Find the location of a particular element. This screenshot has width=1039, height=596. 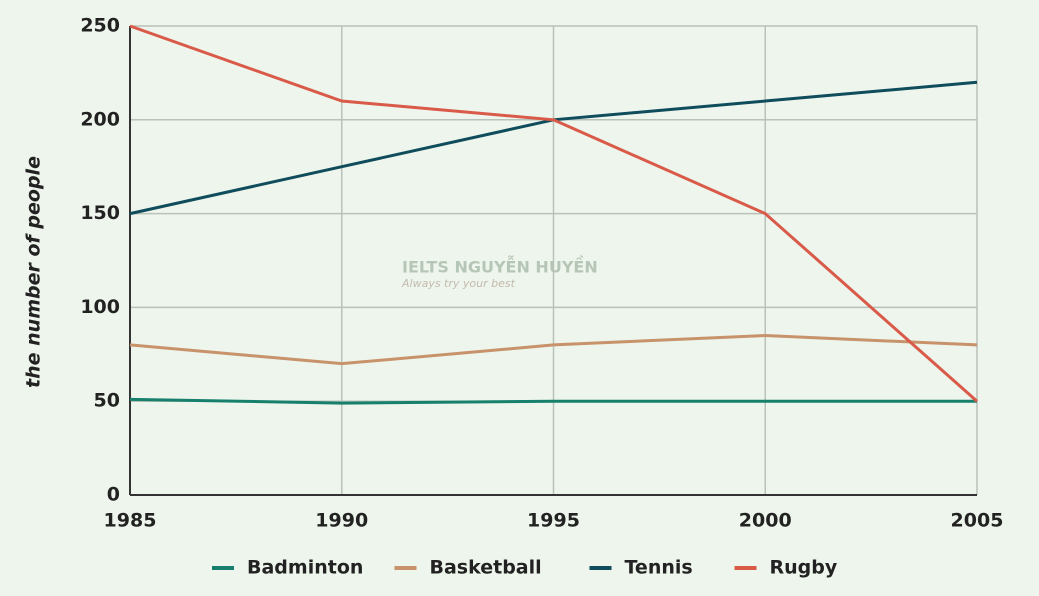

y-tick-label: 100 is located at coordinates (100, 307).